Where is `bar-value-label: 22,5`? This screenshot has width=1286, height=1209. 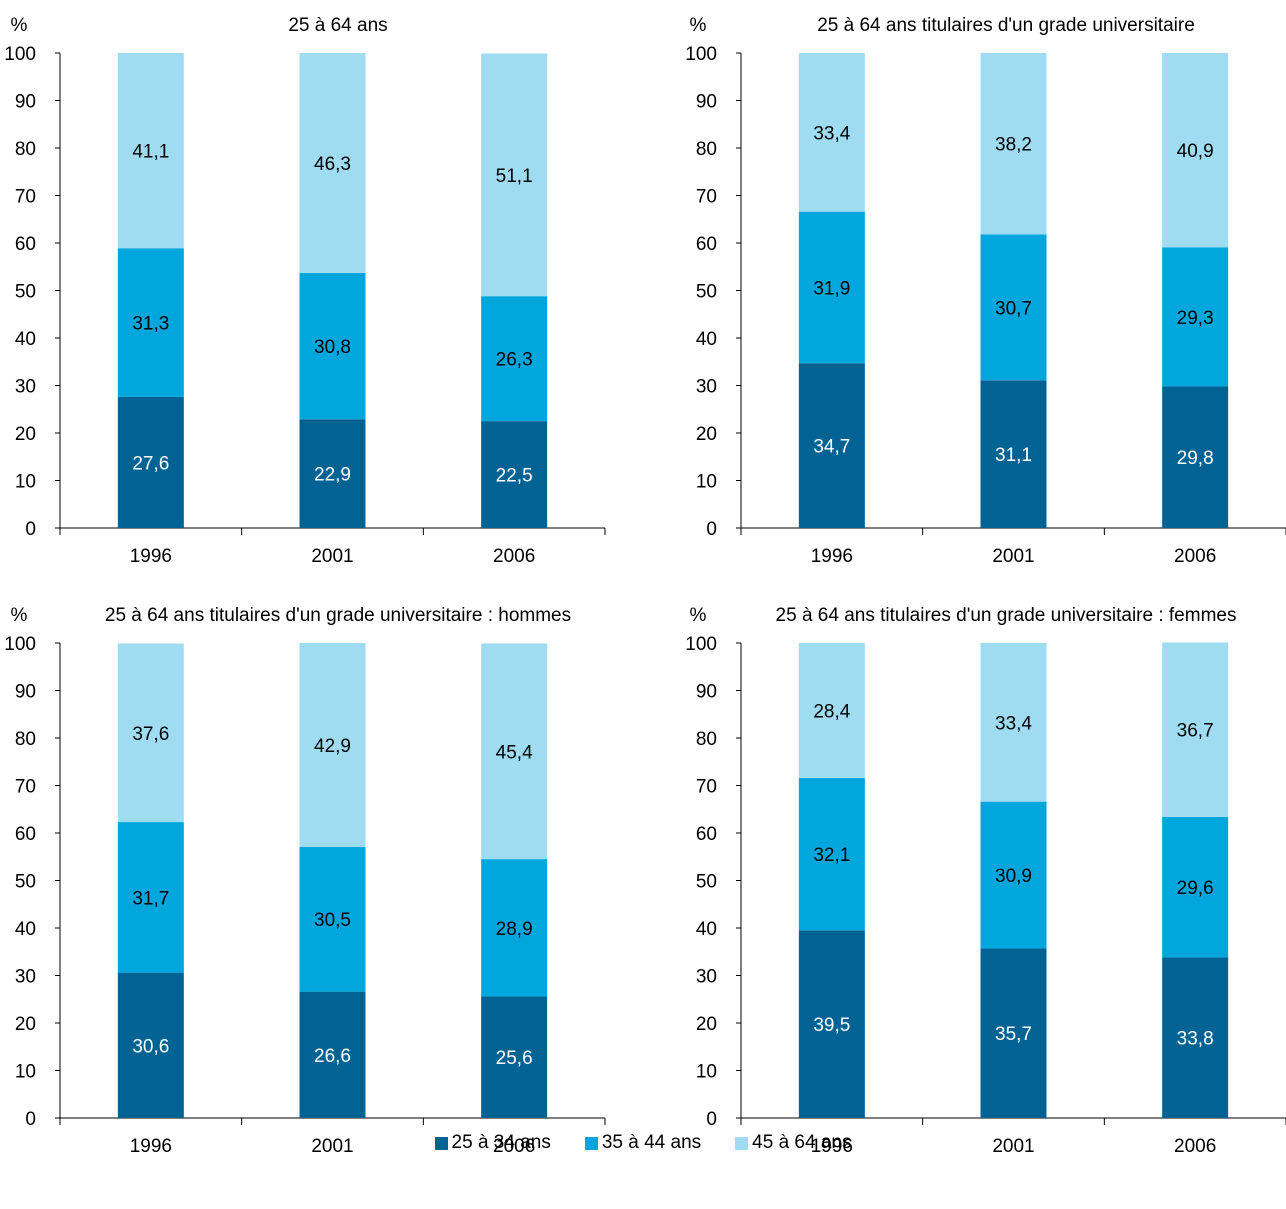 bar-value-label: 22,5 is located at coordinates (514, 476).